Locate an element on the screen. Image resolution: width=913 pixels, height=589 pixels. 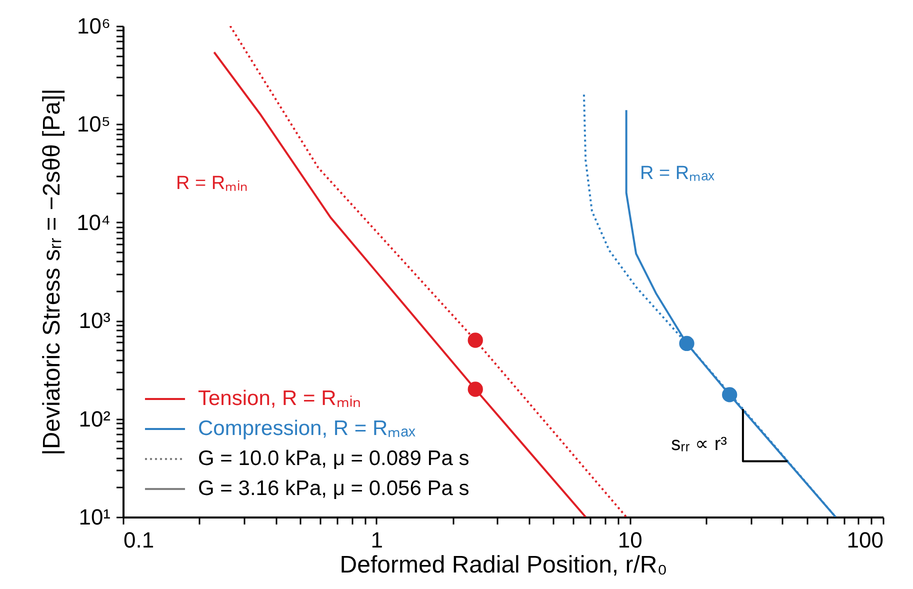
y-tick-label: 10⁴ is located at coordinates (93, 222).